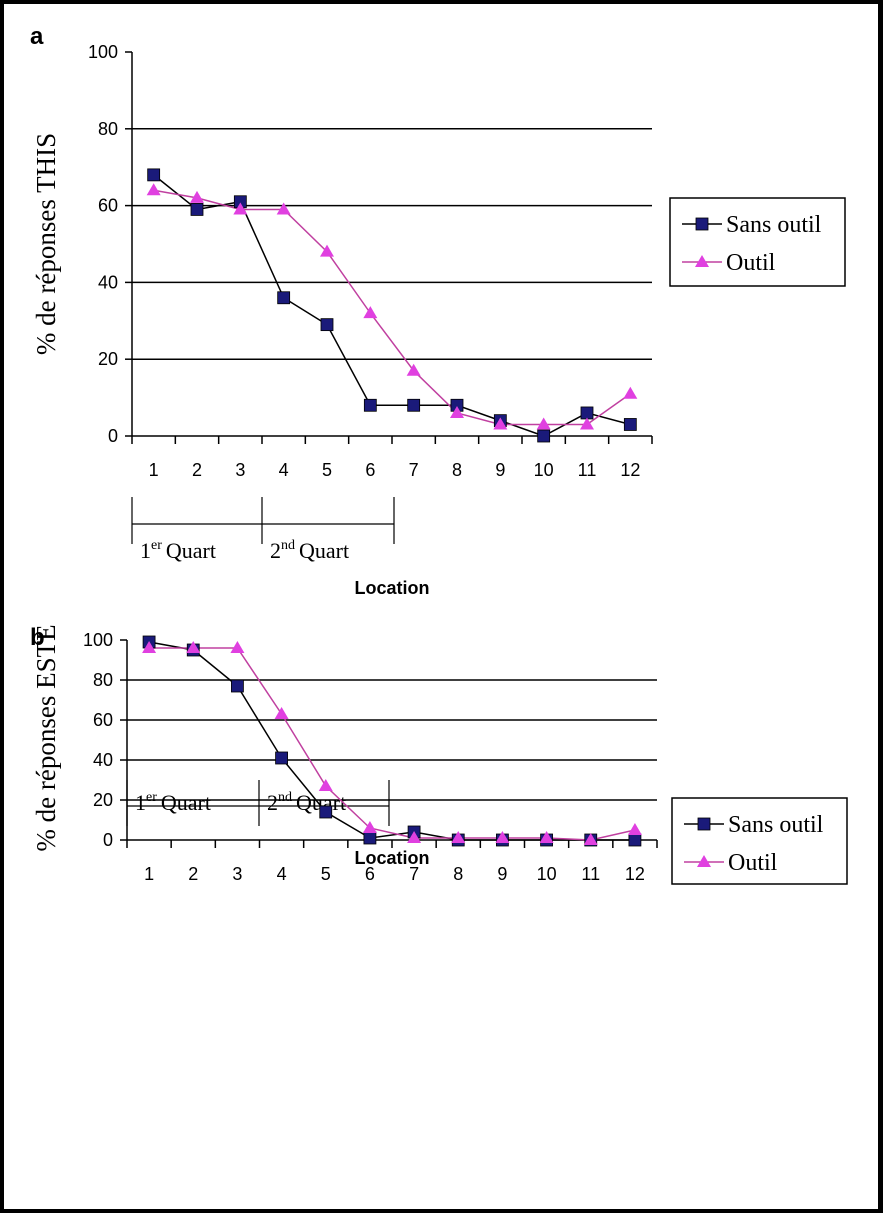 This screenshot has height=1213, width=883. What do you see at coordinates (635, 874) in the screenshot?
I see `x-tick-label: 12` at bounding box center [635, 874].